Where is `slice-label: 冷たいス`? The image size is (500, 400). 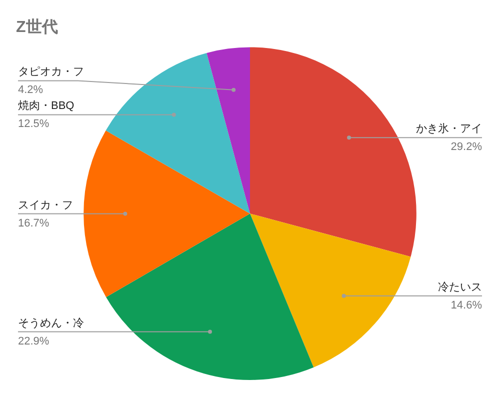 slice-label: 冷たいス is located at coordinates (460, 287).